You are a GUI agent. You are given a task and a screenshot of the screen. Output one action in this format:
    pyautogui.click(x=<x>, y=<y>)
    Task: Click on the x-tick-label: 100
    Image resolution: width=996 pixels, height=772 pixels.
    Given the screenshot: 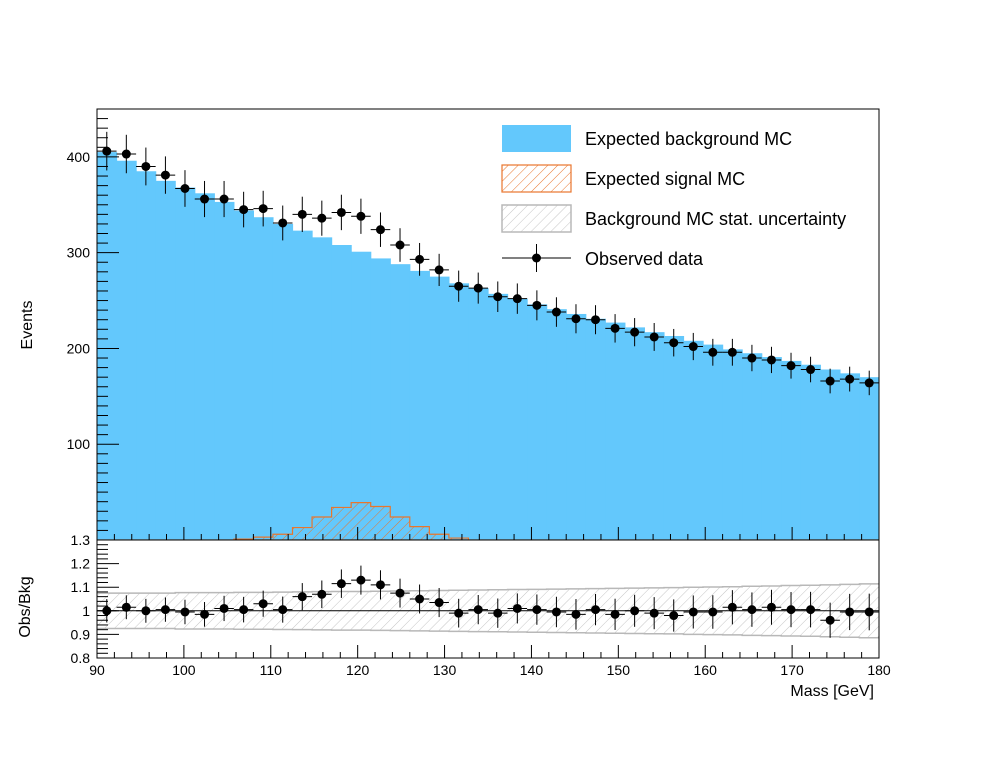 What is the action you would take?
    pyautogui.click(x=184, y=670)
    